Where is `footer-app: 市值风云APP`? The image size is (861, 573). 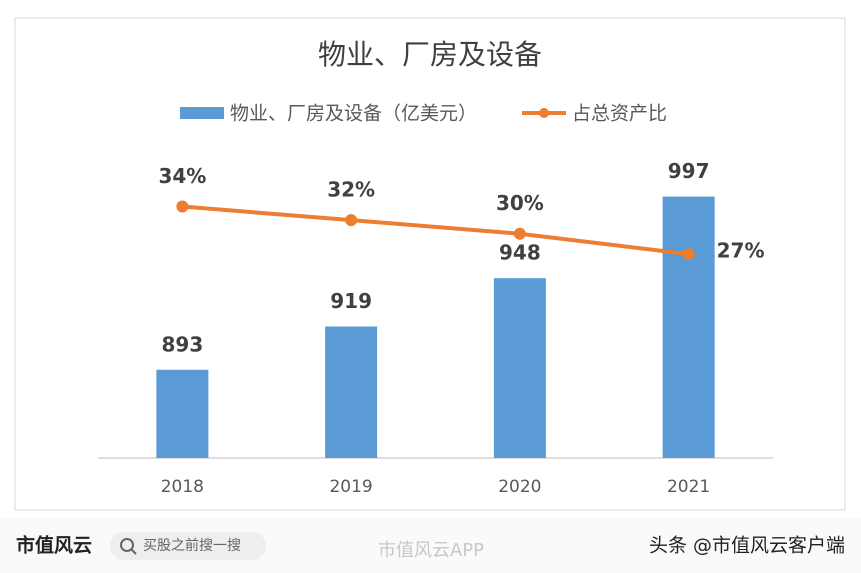
footer-app: 市值风云APP is located at coordinates (431, 550).